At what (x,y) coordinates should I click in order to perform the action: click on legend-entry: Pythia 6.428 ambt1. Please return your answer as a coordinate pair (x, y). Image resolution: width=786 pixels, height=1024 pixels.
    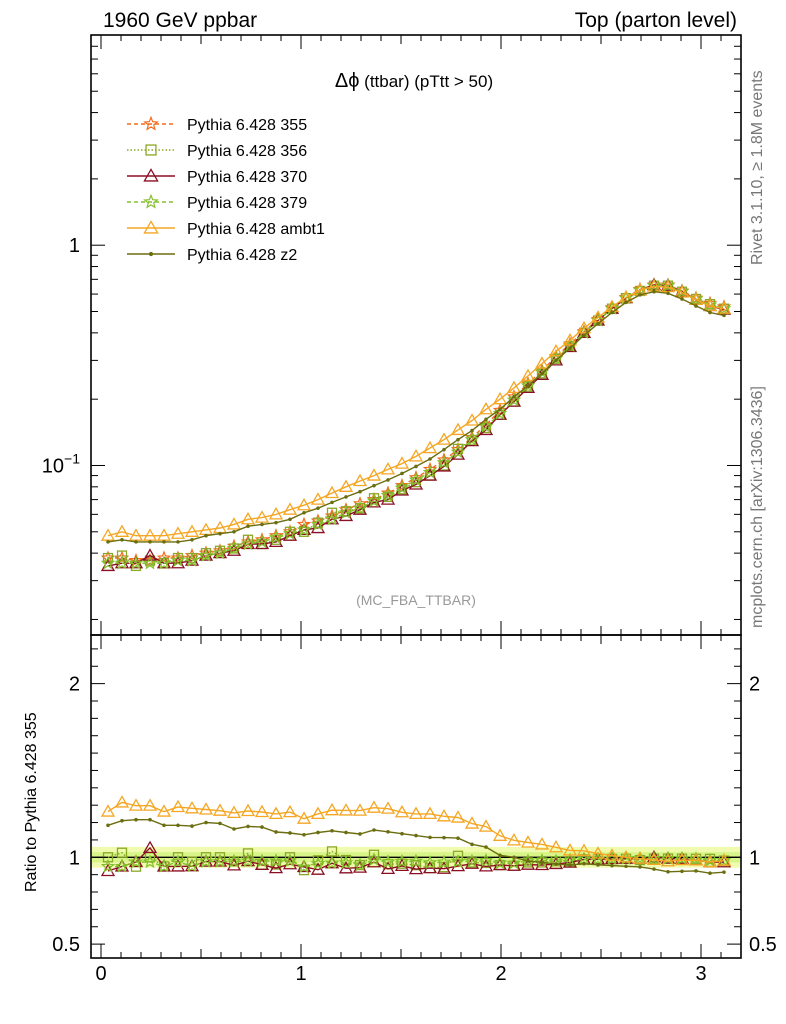
    Looking at the image, I should click on (226, 229).